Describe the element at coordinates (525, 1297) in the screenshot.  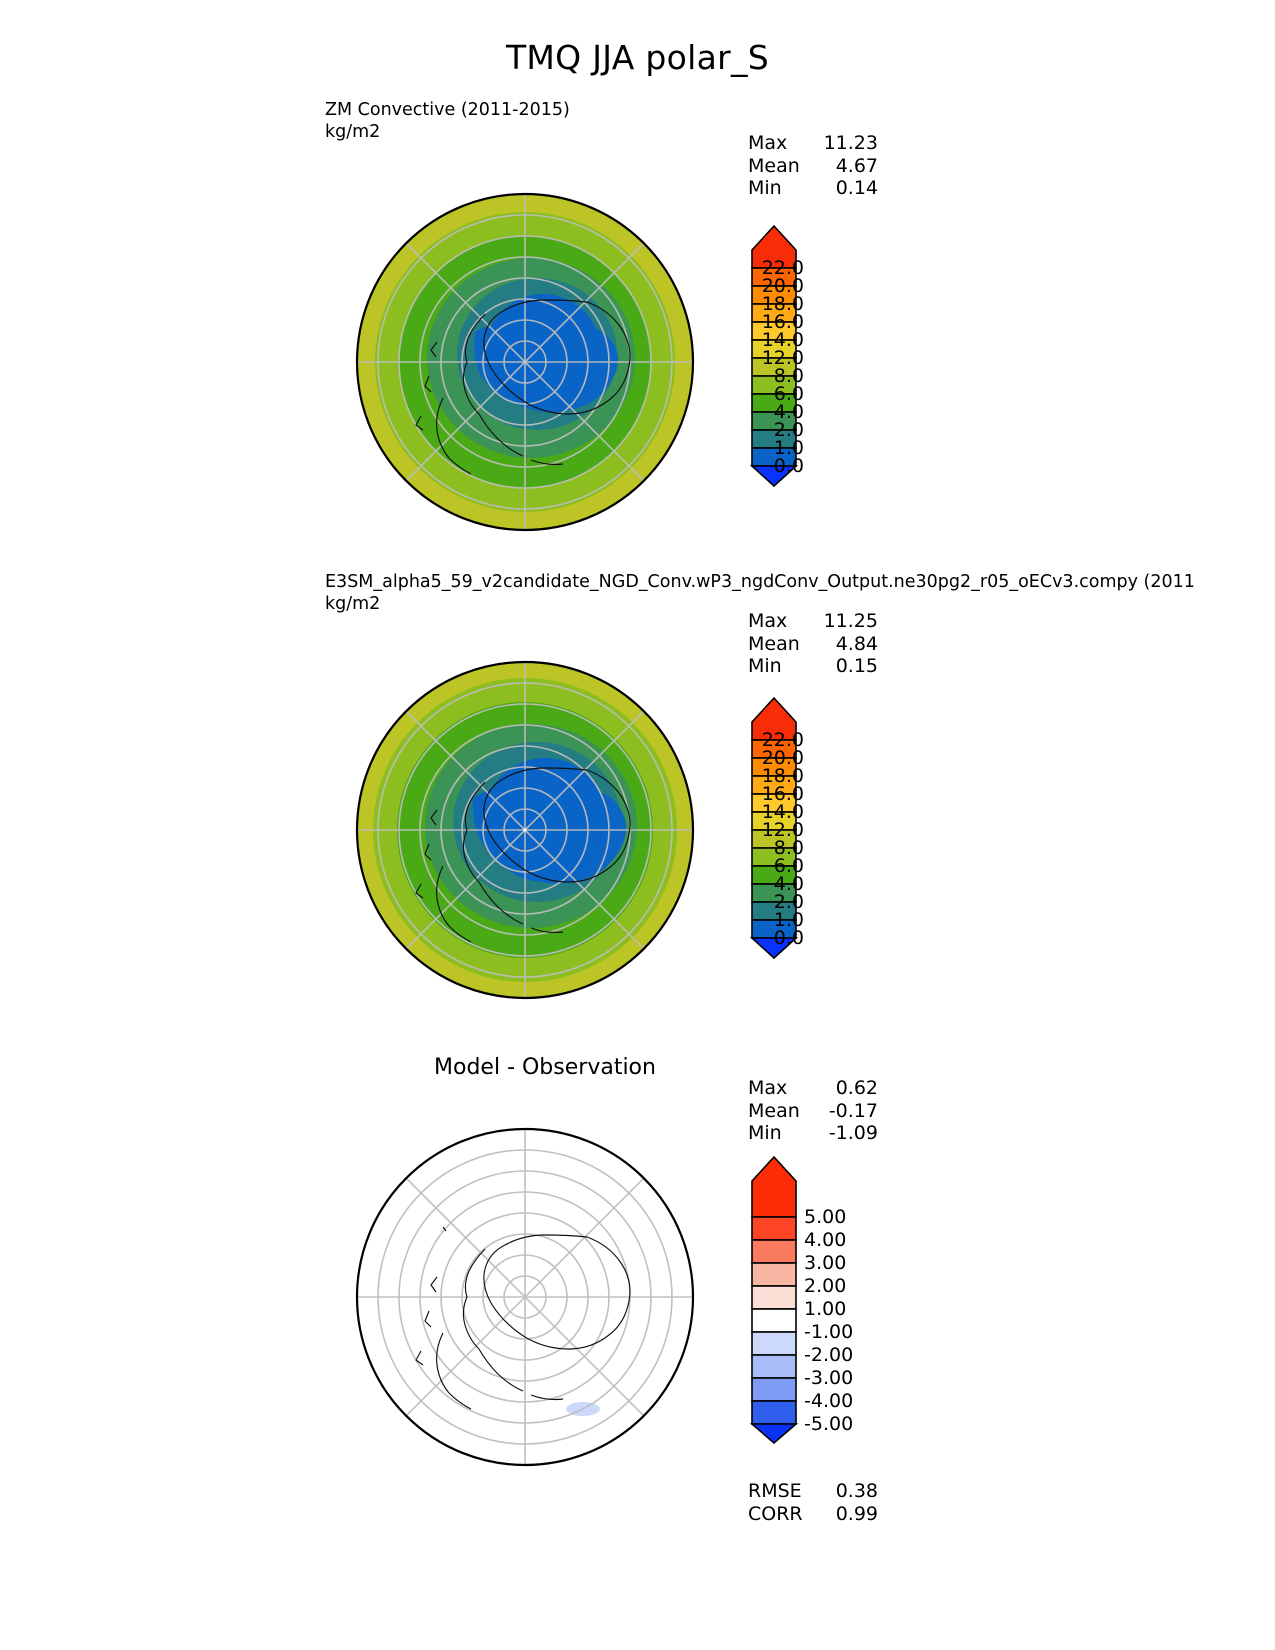
I see `polar-map-difference` at that location.